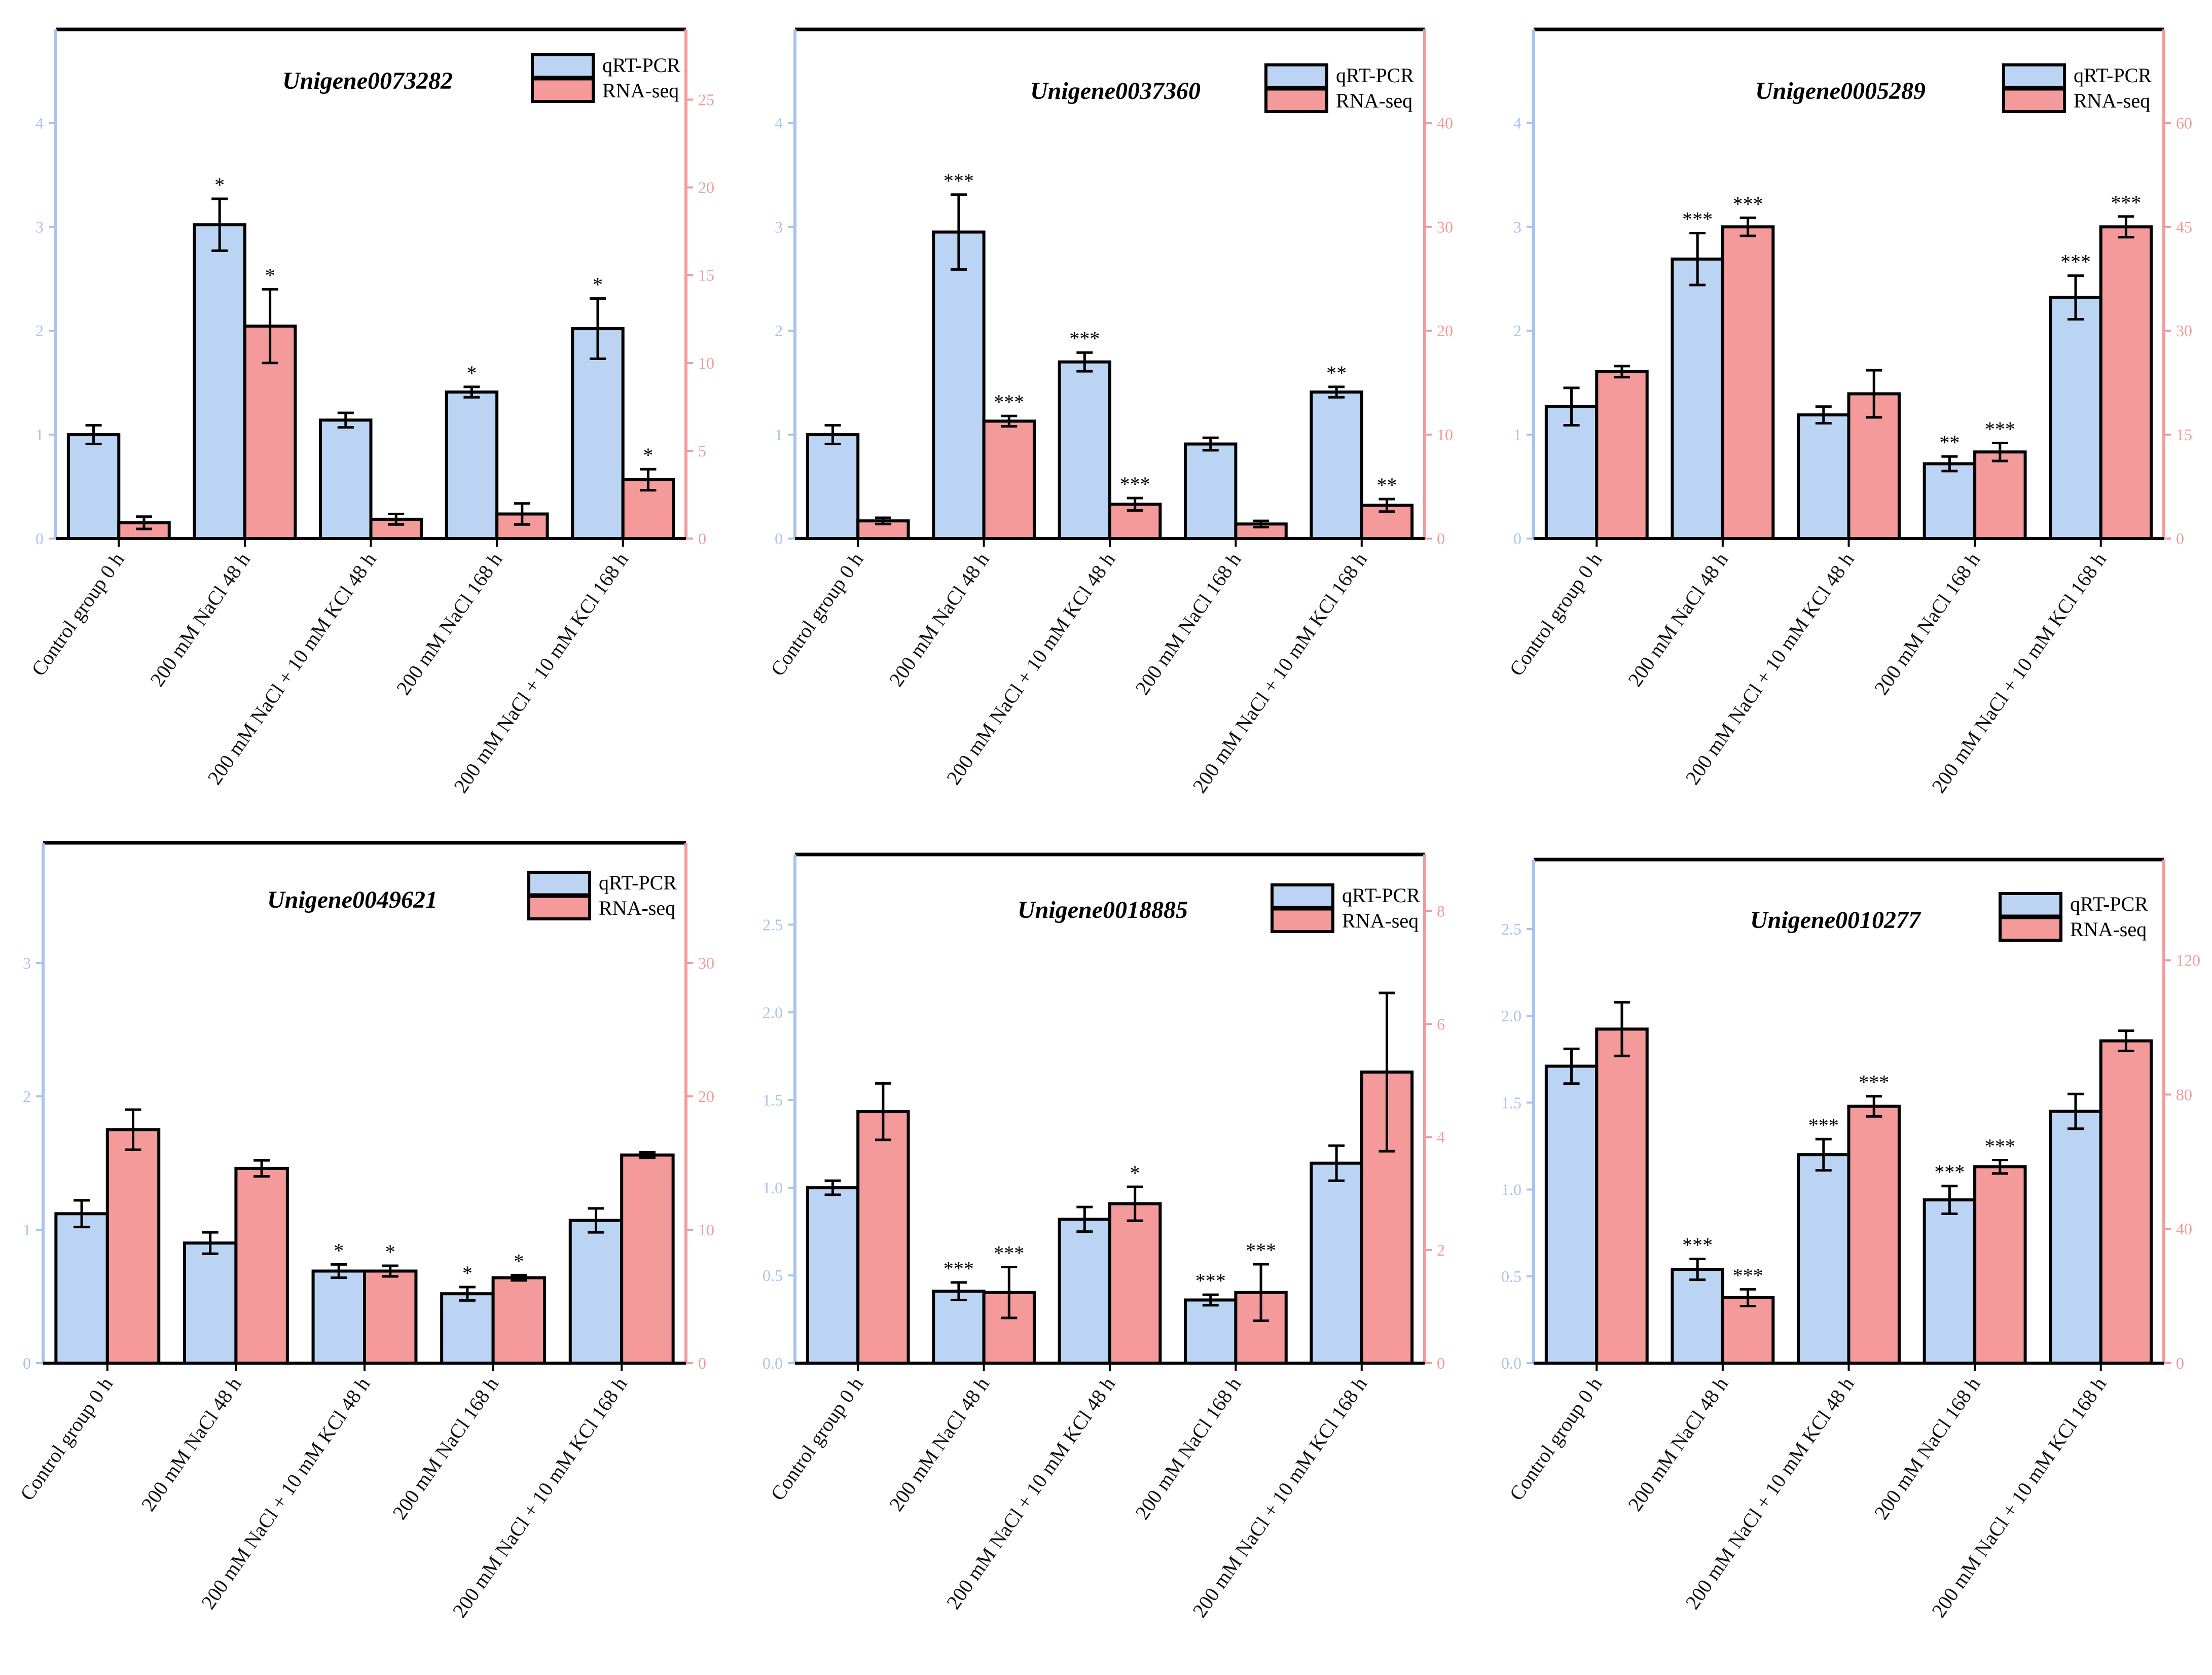 Image resolution: width=2212 pixels, height=1675 pixels. What do you see at coordinates (706, 99) in the screenshot?
I see `right-tick-label: 25` at bounding box center [706, 99].